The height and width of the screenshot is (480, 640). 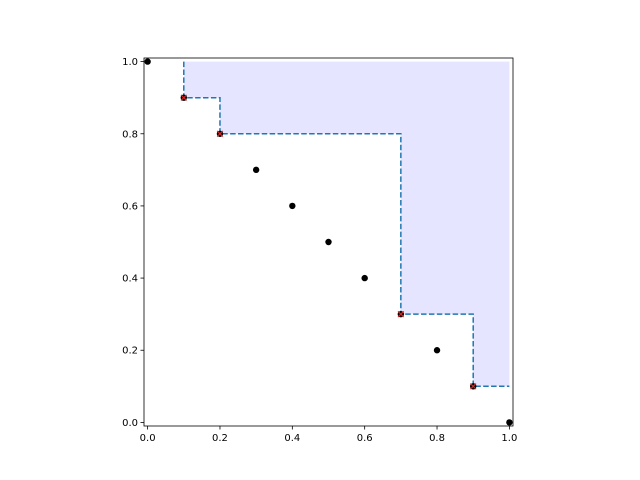 I want to click on y-tick-label: 0.6, so click(x=130, y=206).